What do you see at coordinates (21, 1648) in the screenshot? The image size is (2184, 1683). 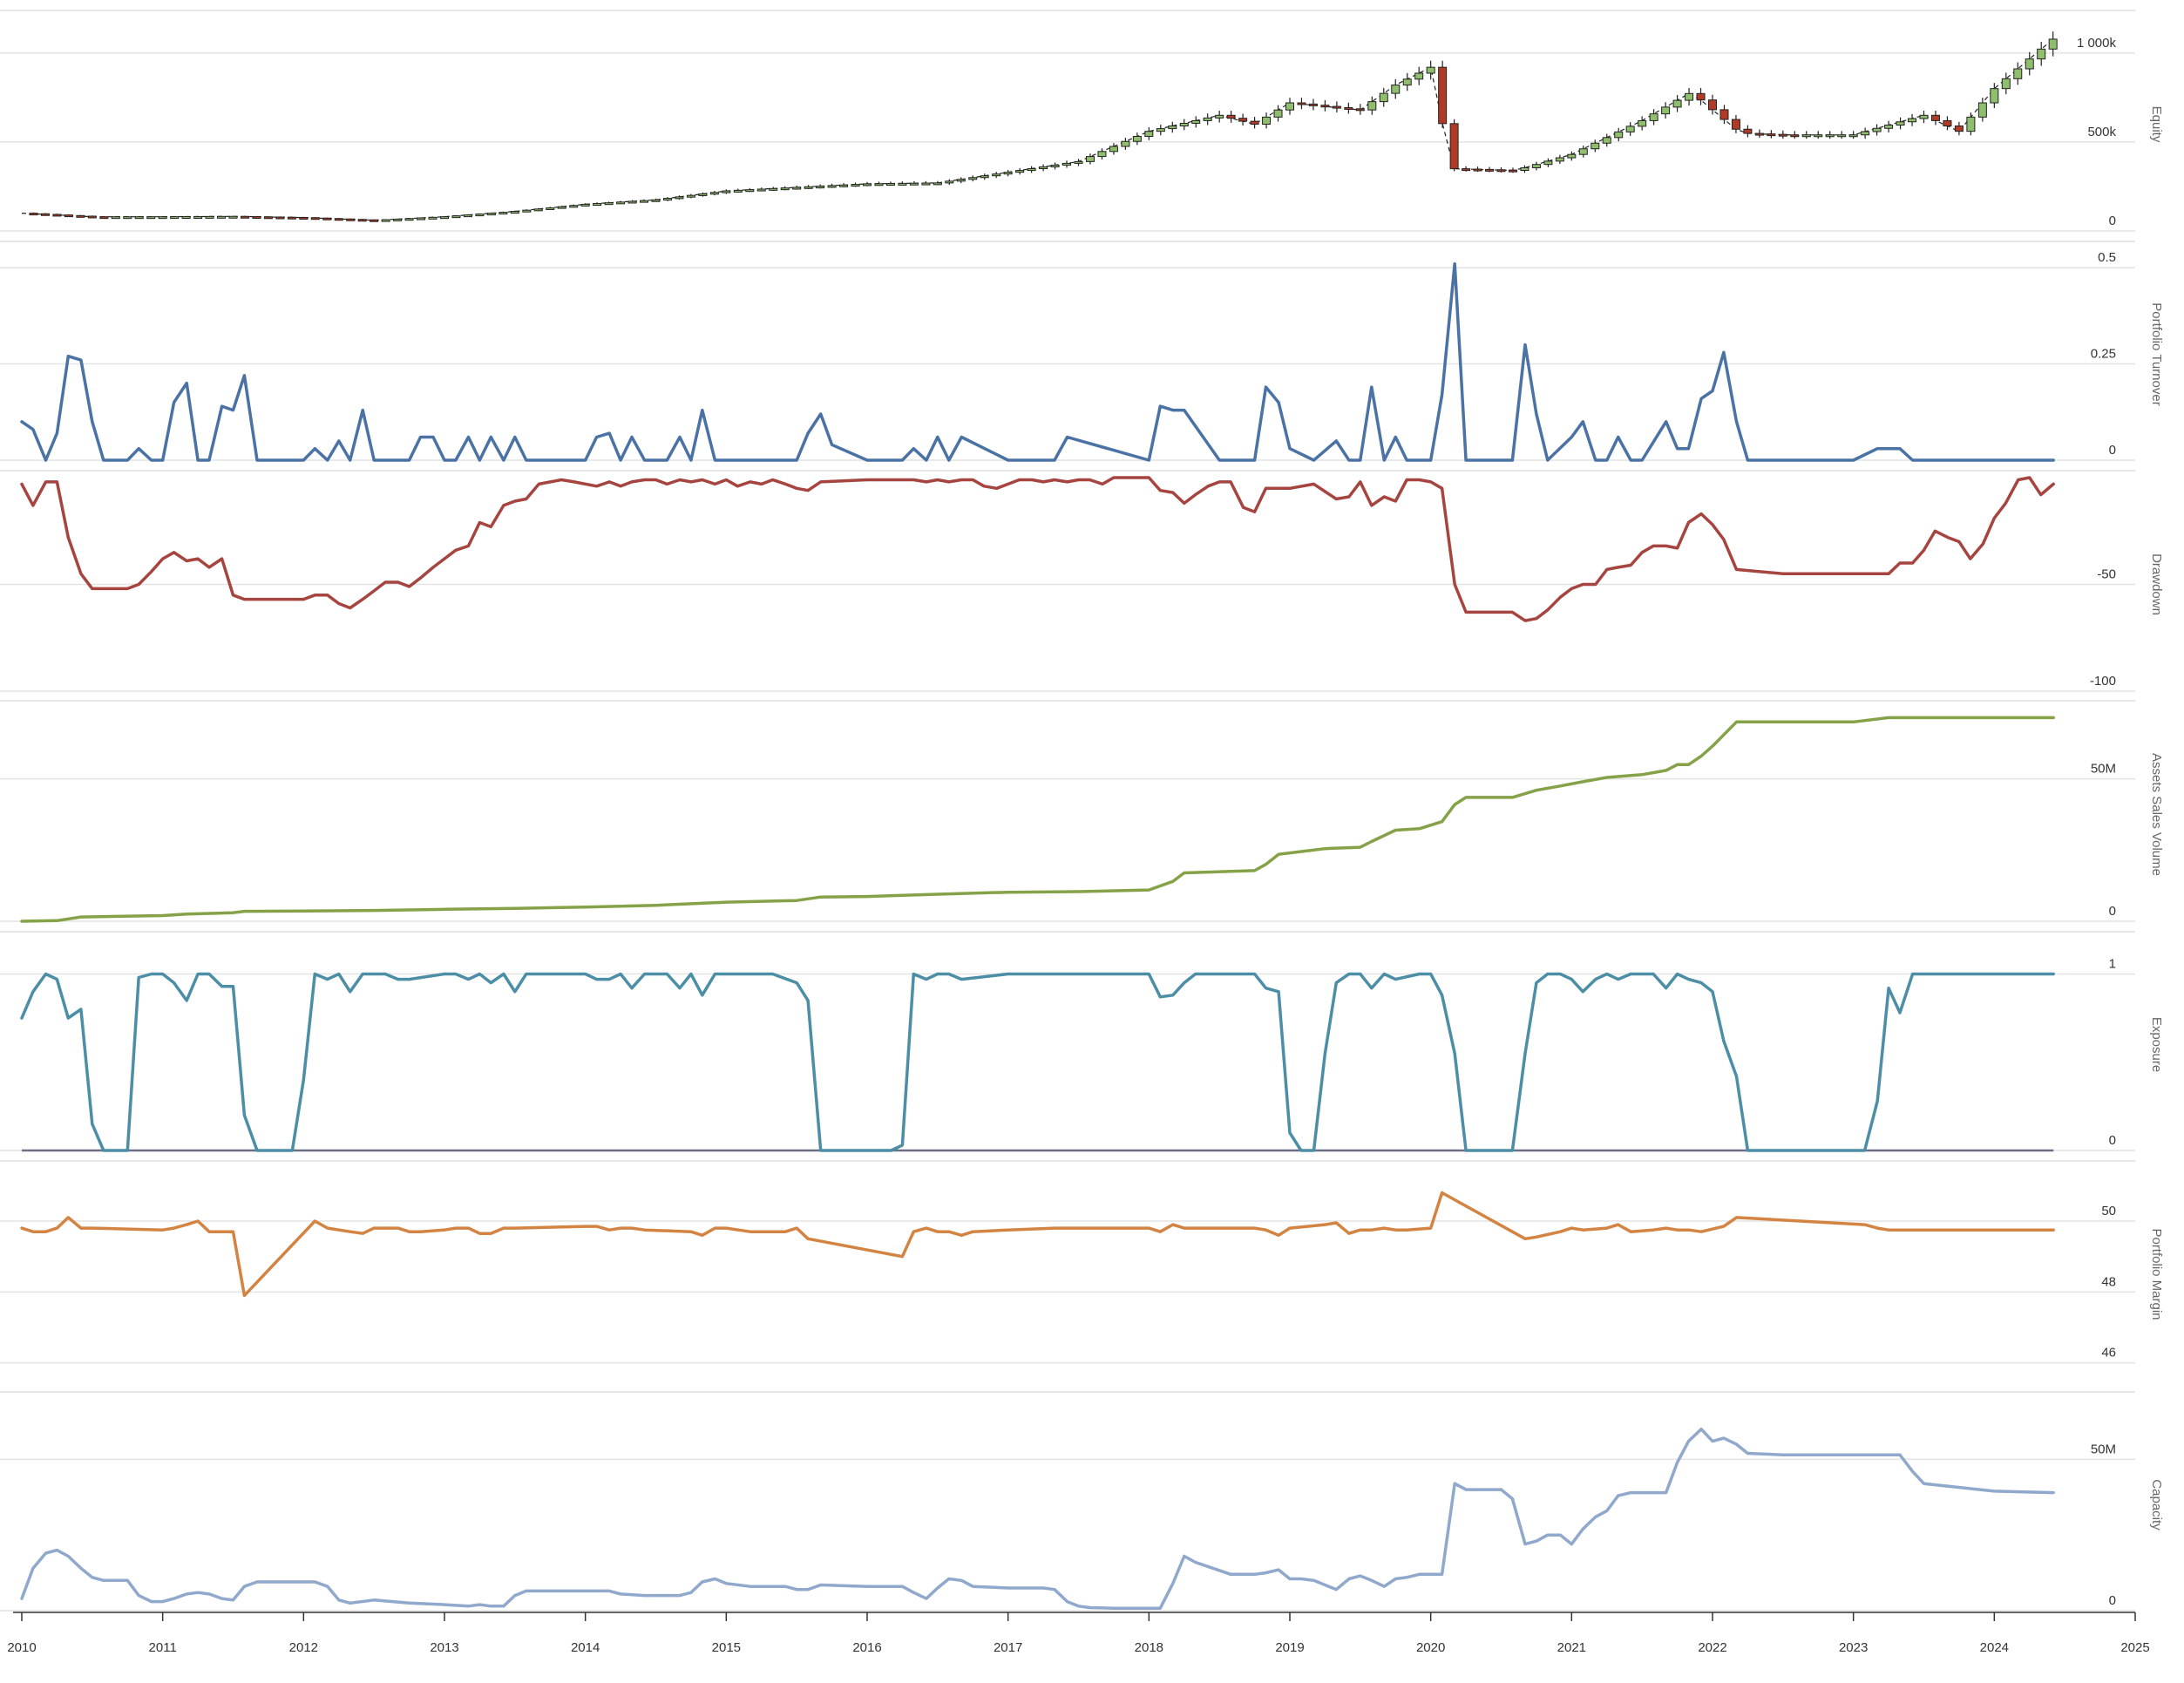 I see `x-tick-label: 2010` at bounding box center [21, 1648].